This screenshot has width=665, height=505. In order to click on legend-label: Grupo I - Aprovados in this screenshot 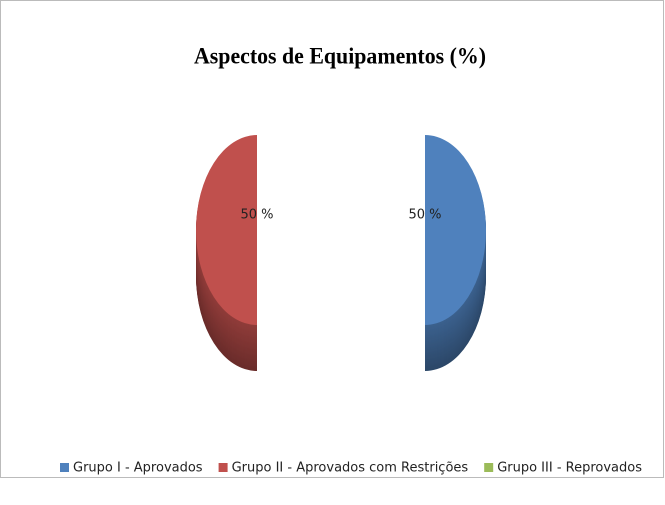, I will do `click(138, 468)`.